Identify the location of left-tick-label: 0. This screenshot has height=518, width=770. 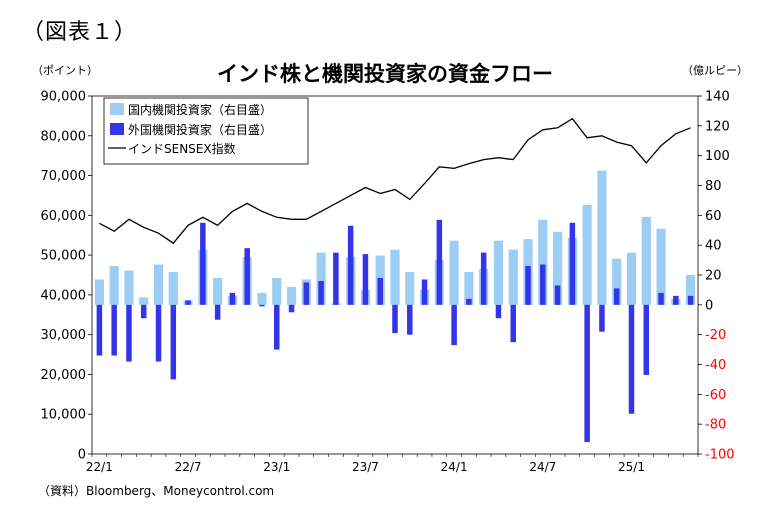
(82, 455).